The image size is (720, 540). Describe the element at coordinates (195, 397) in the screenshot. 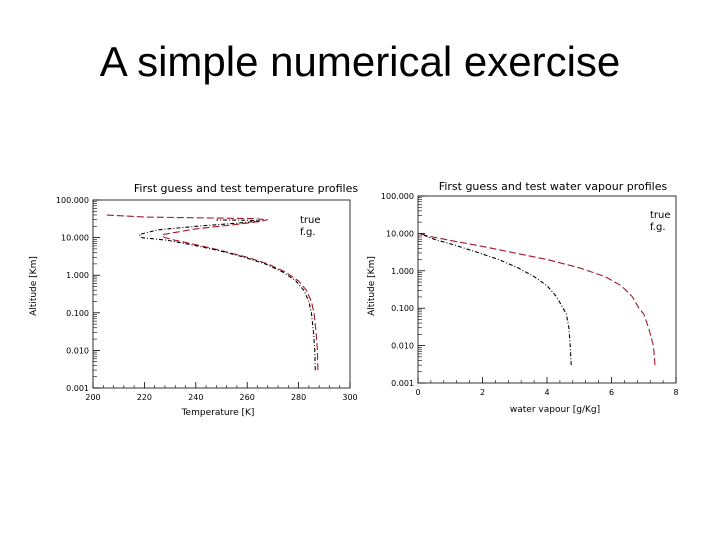

I see `x-tick-label: 240` at that location.